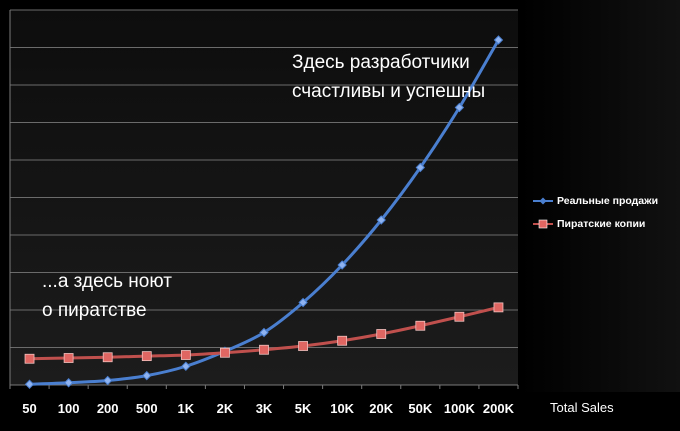 This screenshot has width=680, height=431. I want to click on annotation-top: Здесь разработчики счастливы и успешны, so click(388, 77).